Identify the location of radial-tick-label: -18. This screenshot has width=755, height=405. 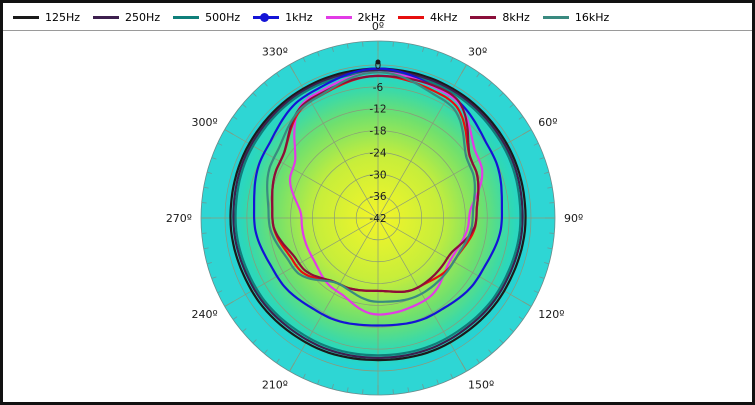
(377, 132).